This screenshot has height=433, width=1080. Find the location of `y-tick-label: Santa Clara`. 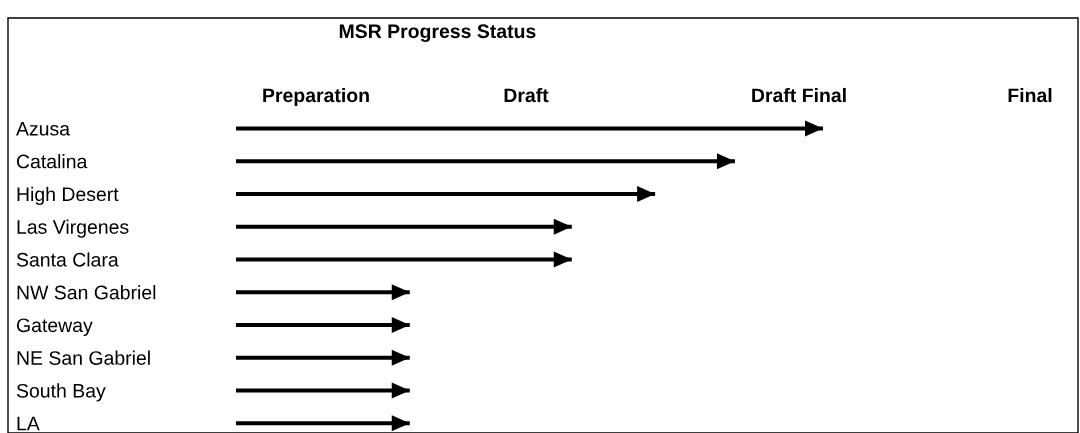

y-tick-label: Santa Clara is located at coordinates (67, 259).